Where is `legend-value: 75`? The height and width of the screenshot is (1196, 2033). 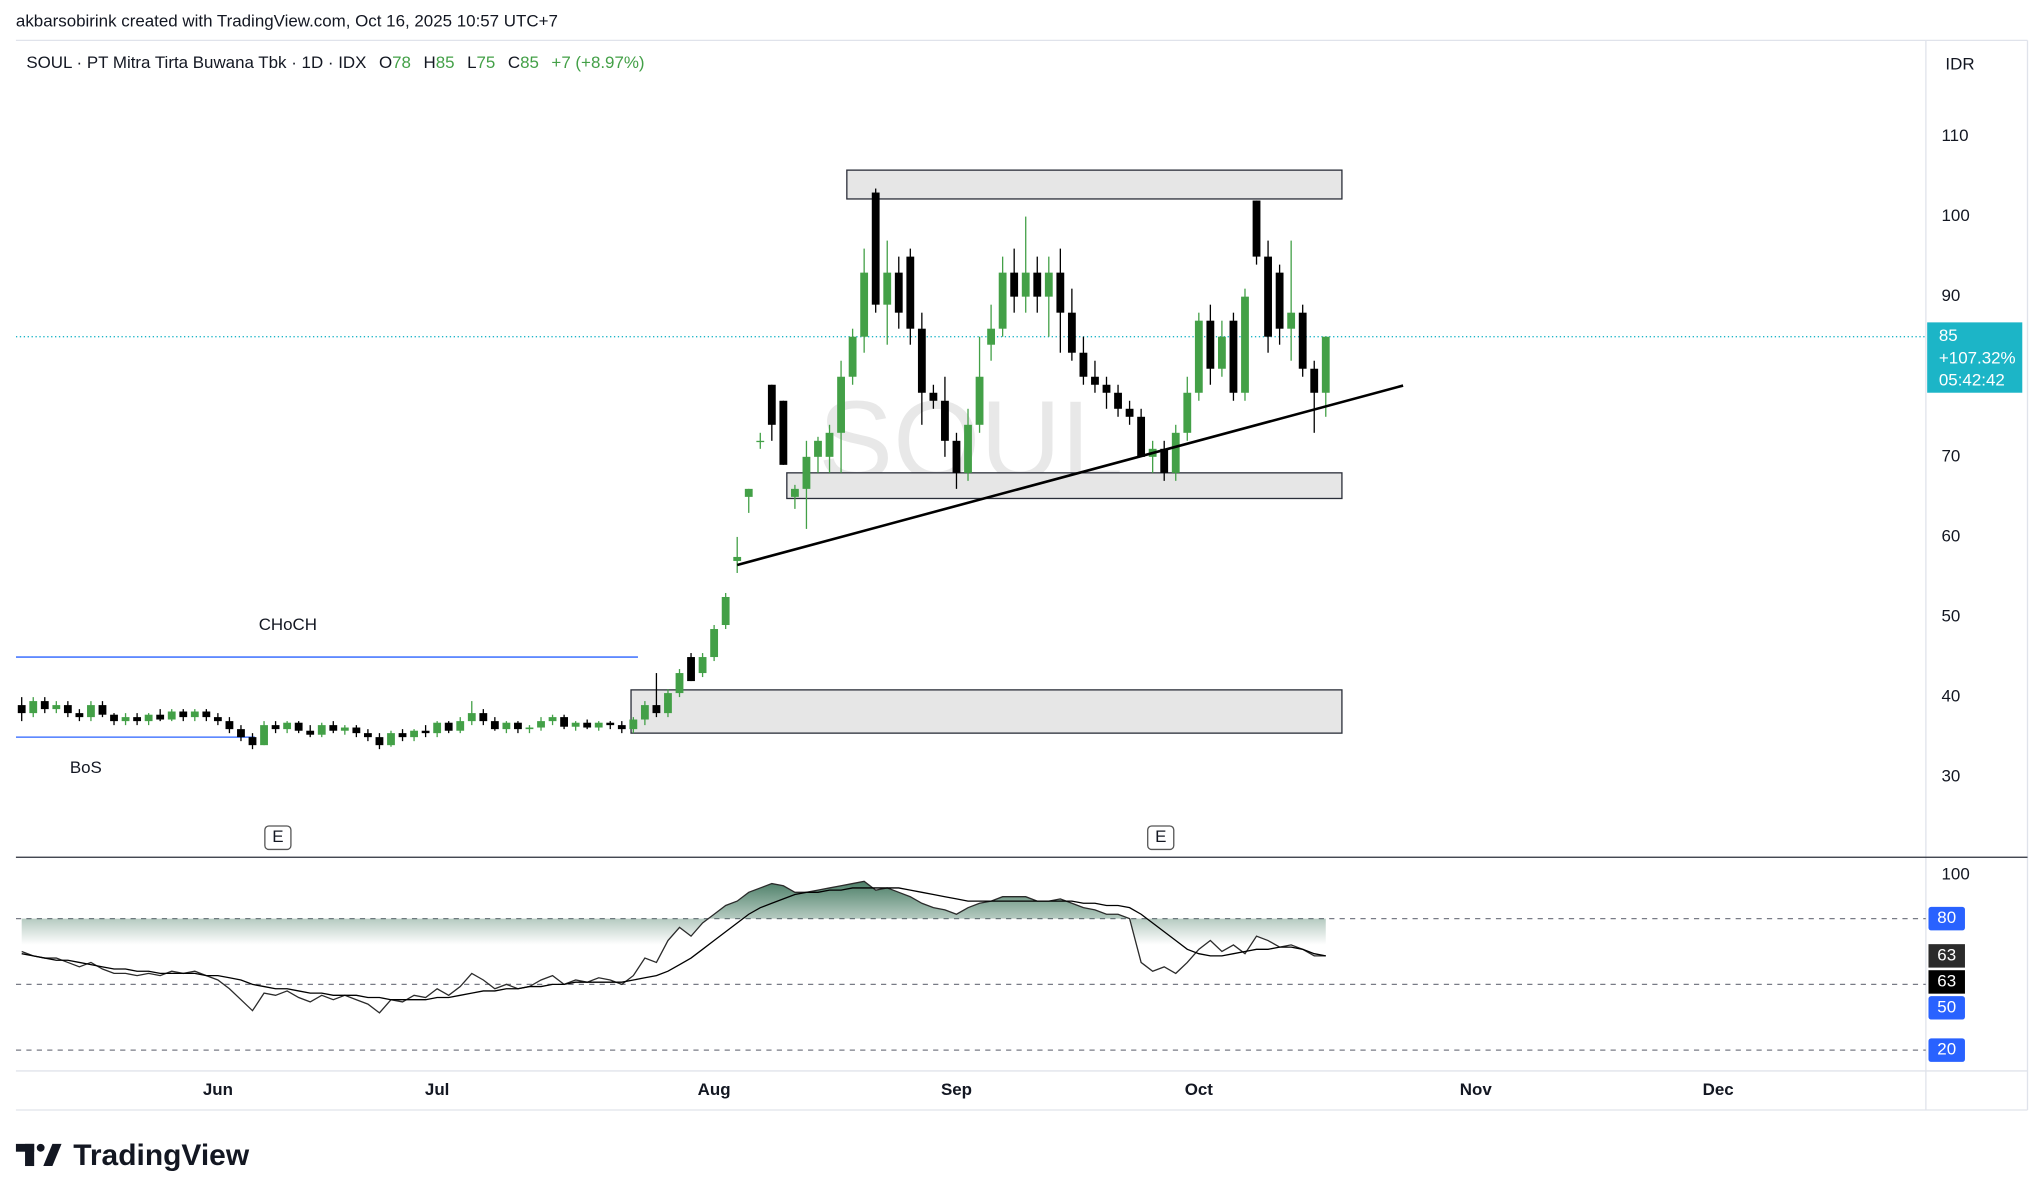
legend-value: 75 is located at coordinates (486, 62).